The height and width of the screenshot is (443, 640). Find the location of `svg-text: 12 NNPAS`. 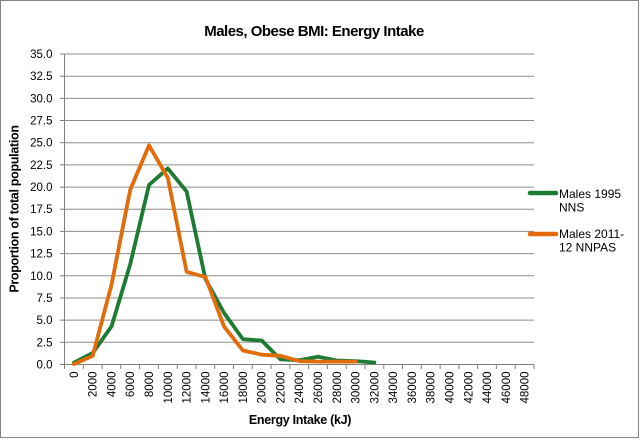

svg-text: 12 NNPAS is located at coordinates (587, 248).